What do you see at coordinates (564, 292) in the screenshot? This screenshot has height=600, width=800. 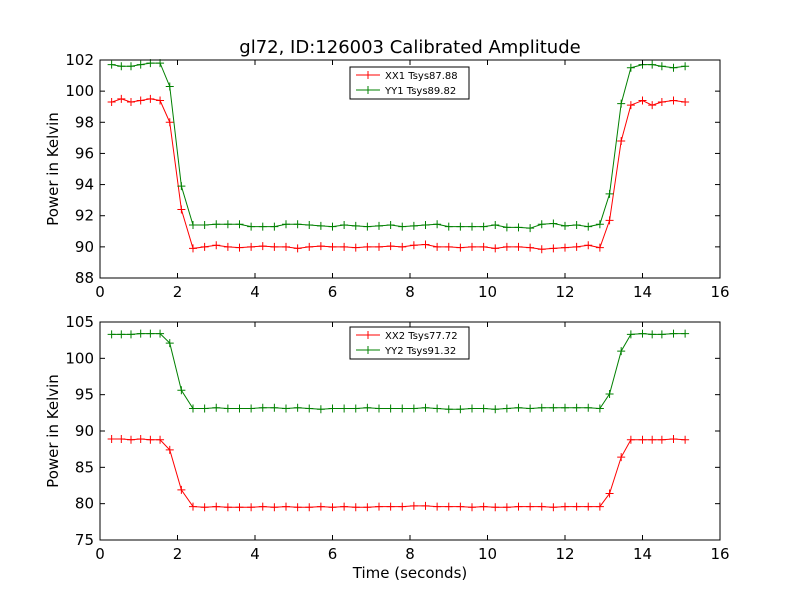 I see `x-tick-label: 12` at bounding box center [564, 292].